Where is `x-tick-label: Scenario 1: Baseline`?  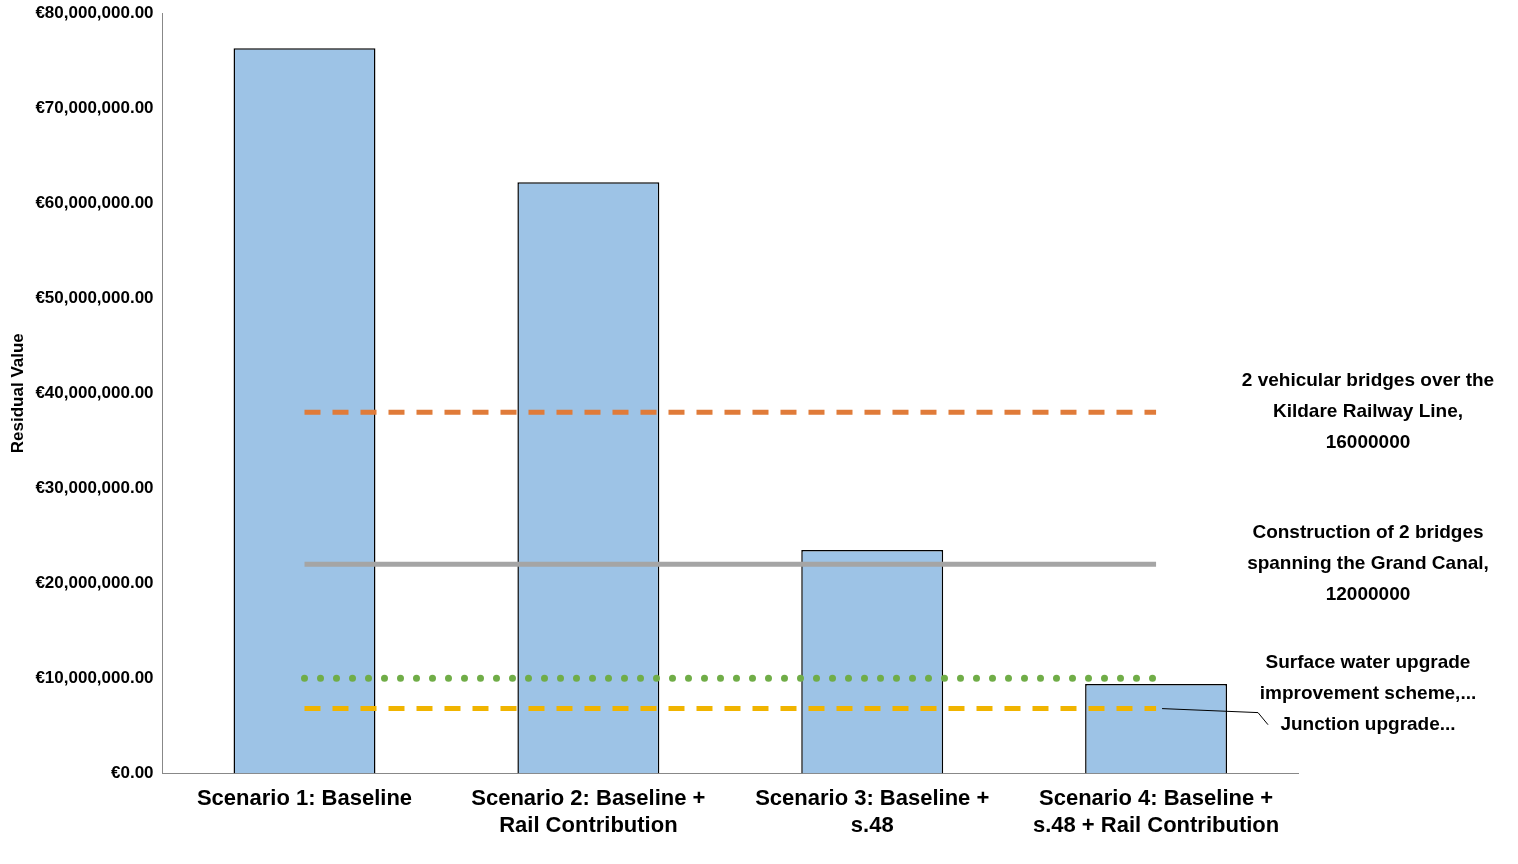 x-tick-label: Scenario 1: Baseline is located at coordinates (304, 798).